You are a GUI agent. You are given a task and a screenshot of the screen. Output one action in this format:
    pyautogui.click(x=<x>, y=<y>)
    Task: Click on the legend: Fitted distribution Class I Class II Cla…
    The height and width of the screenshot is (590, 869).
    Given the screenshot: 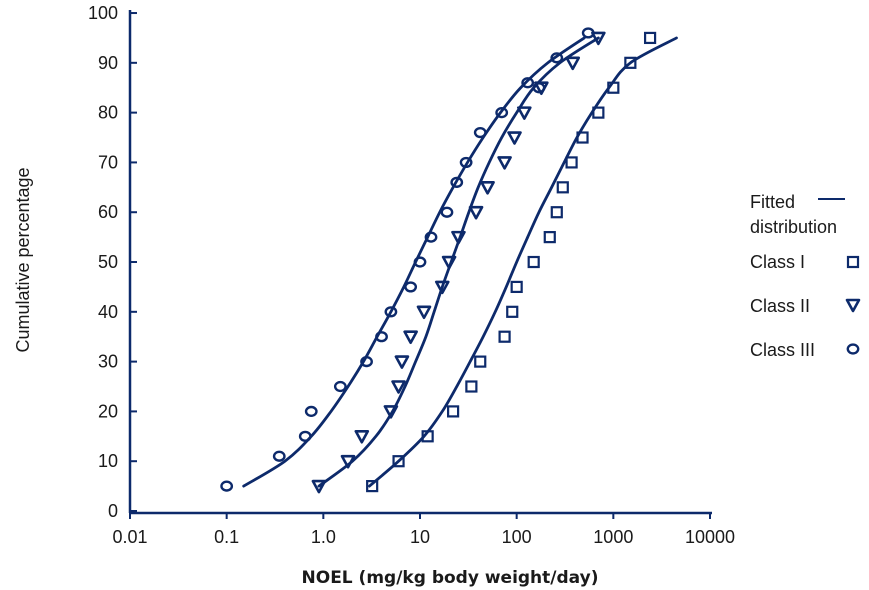 What is the action you would take?
    pyautogui.click(x=805, y=276)
    